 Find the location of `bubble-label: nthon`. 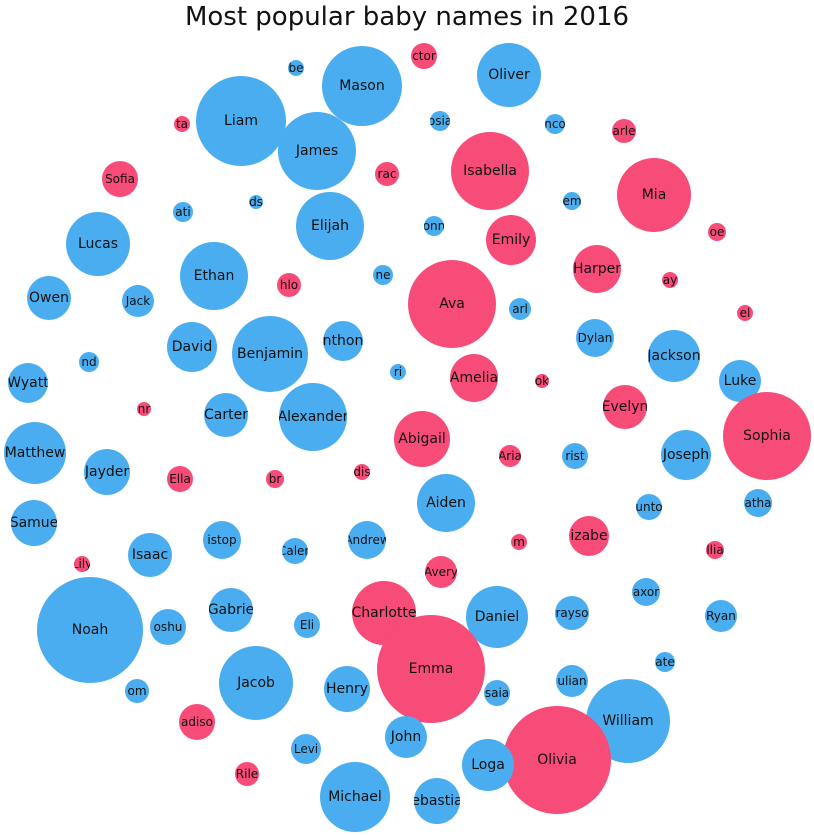

bubble-label: nthon is located at coordinates (343, 341).